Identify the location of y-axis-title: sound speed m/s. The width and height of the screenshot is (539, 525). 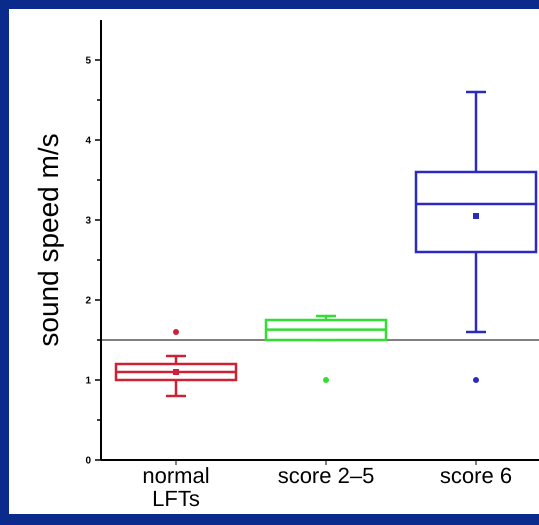
(48, 240).